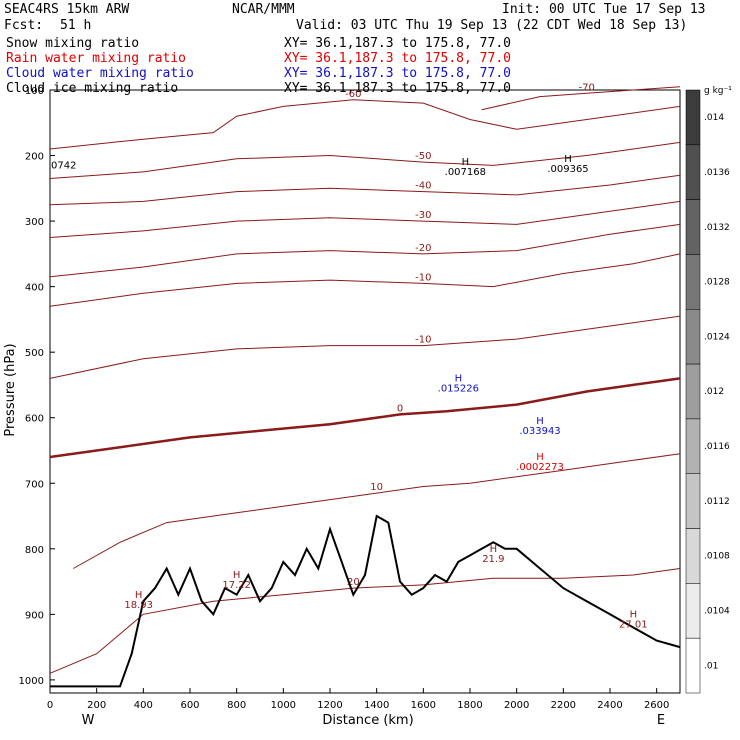  What do you see at coordinates (376, 705) in the screenshot?
I see `x-tick-label: 1400` at bounding box center [376, 705].